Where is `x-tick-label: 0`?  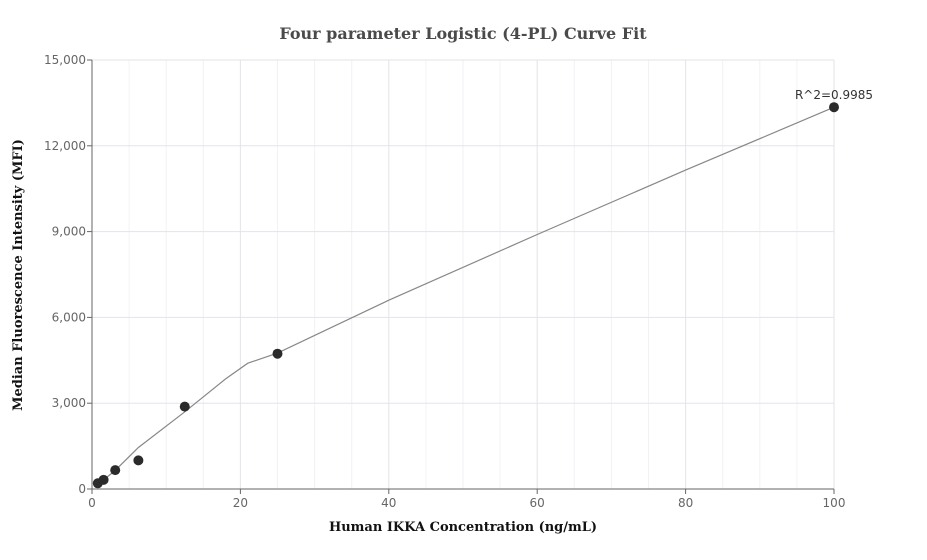
x-tick-label: 0 is located at coordinates (92, 503).